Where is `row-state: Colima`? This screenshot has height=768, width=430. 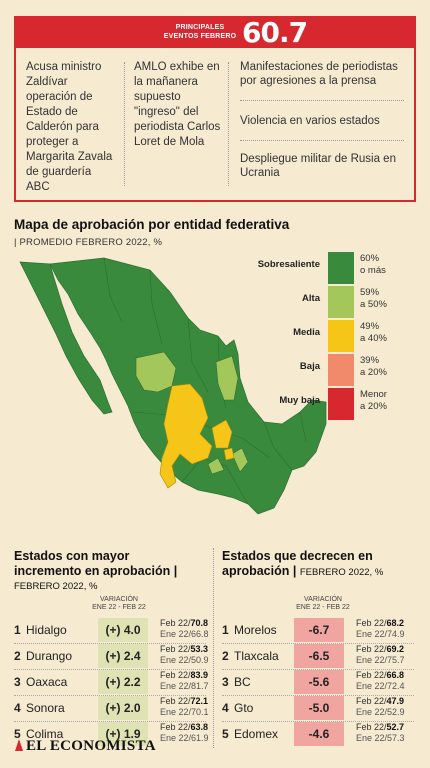 row-state: Colima is located at coordinates (45, 734).